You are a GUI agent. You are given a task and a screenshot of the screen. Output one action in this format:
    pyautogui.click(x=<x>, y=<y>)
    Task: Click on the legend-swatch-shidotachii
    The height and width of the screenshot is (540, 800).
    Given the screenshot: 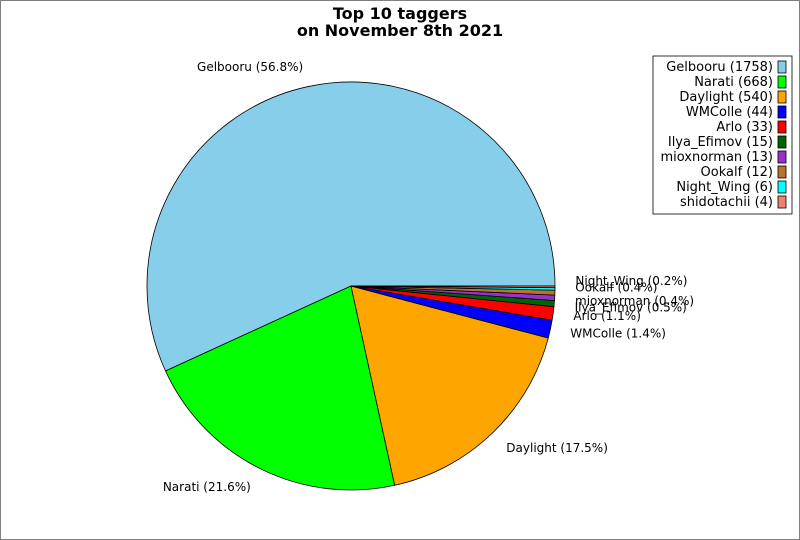 What is the action you would take?
    pyautogui.click(x=782, y=202)
    